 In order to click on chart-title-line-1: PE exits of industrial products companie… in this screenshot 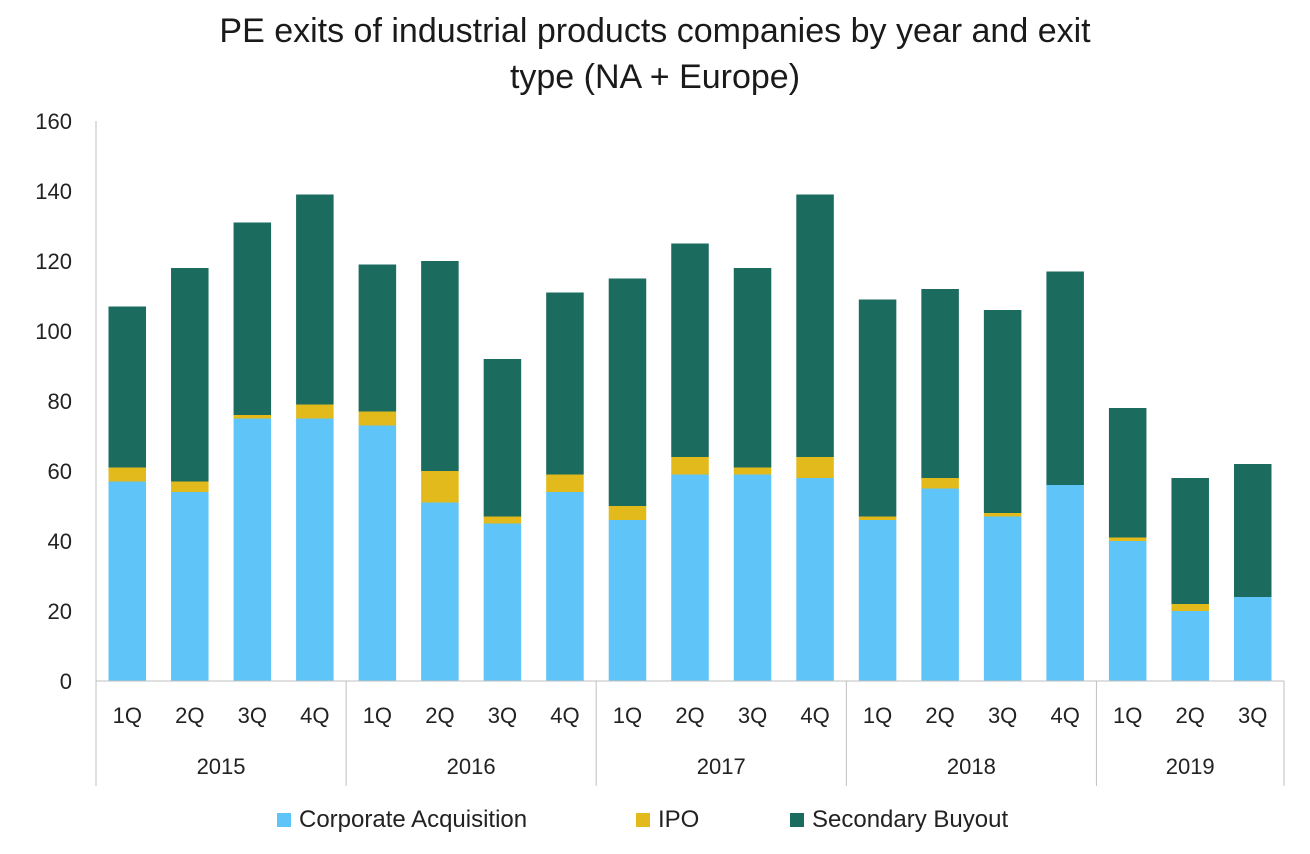, I will do `click(655, 31)`.